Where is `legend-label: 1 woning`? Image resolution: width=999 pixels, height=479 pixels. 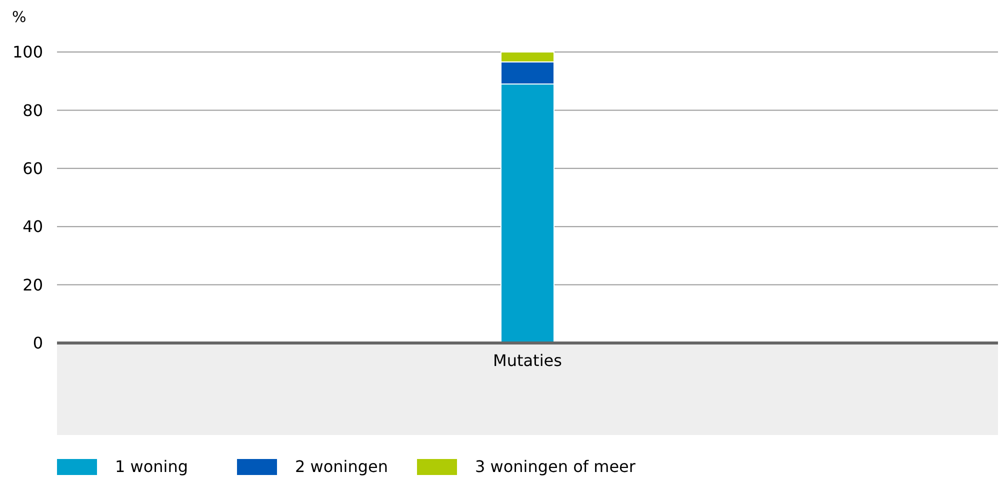 legend-label: 1 woning is located at coordinates (151, 466).